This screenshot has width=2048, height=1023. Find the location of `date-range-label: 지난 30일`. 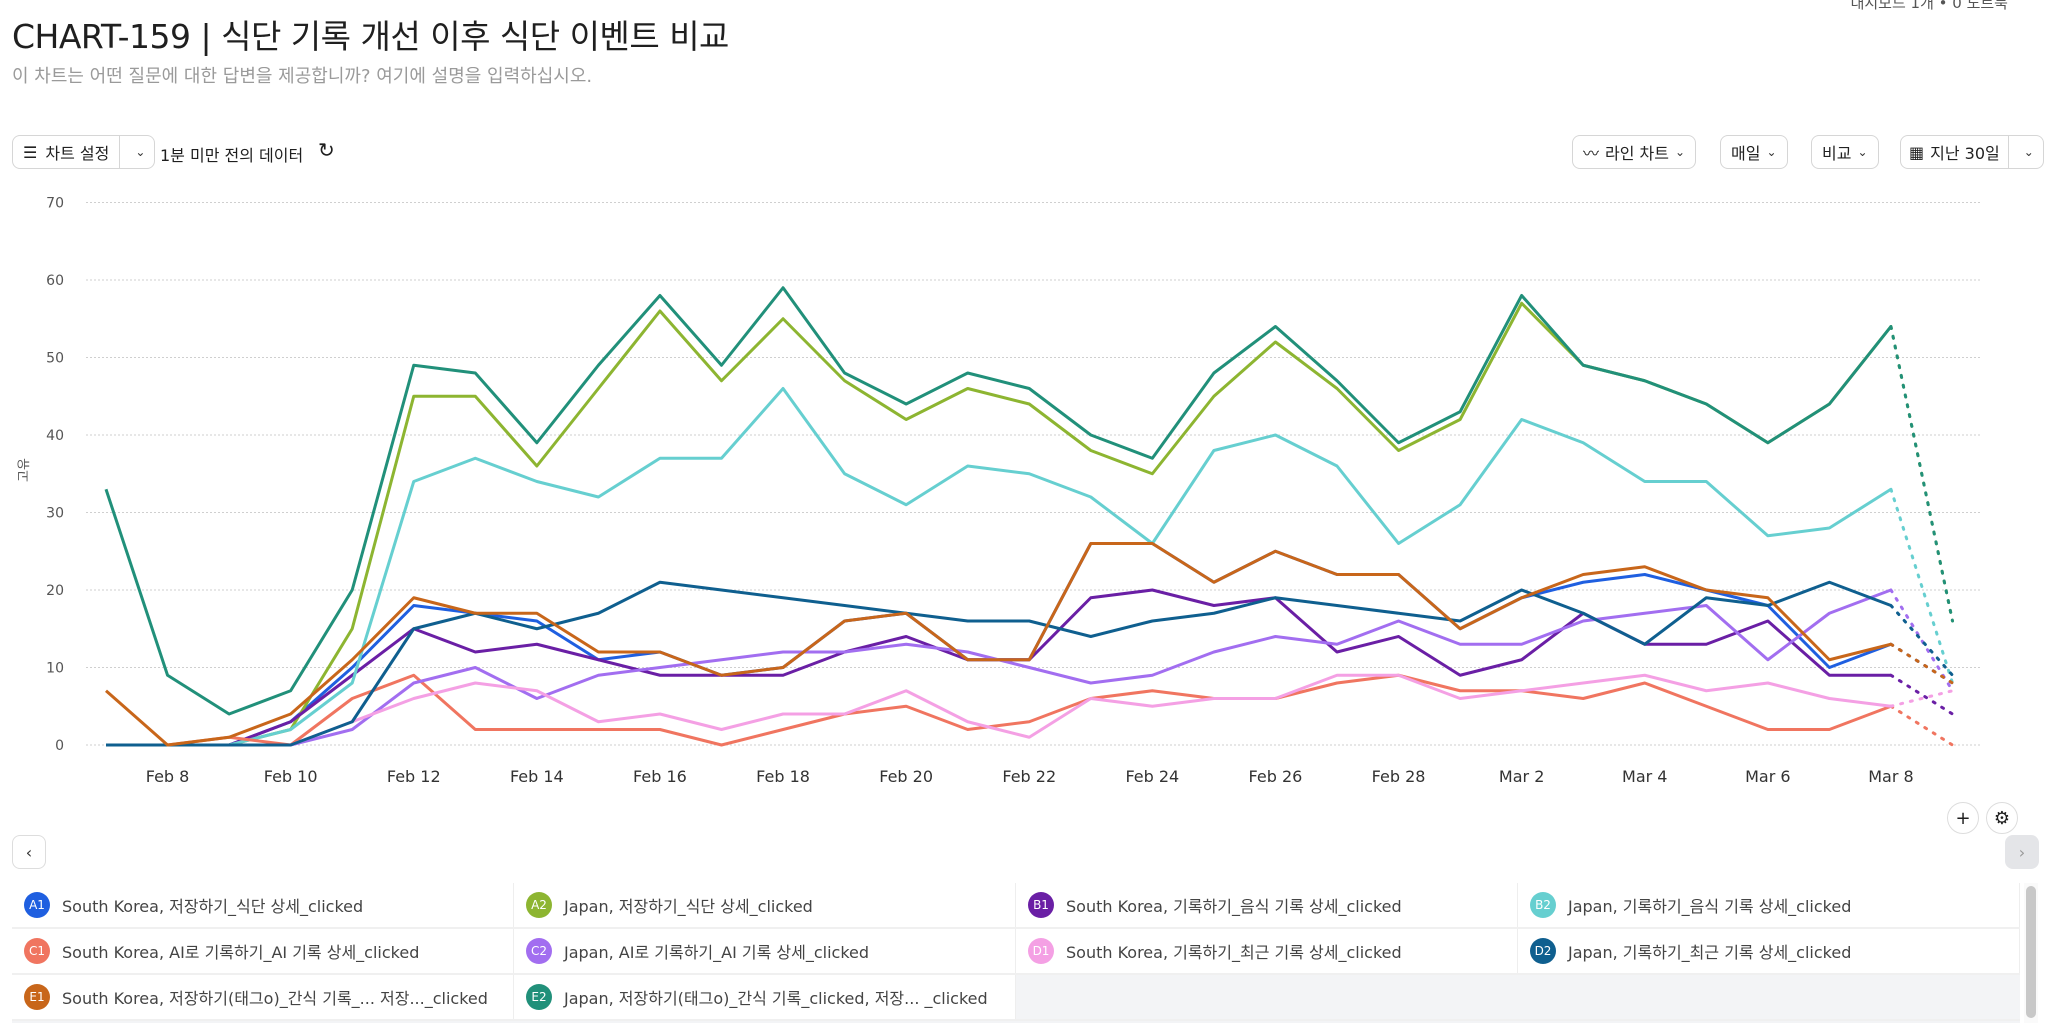

date-range-label: 지난 30일 is located at coordinates (1965, 153).